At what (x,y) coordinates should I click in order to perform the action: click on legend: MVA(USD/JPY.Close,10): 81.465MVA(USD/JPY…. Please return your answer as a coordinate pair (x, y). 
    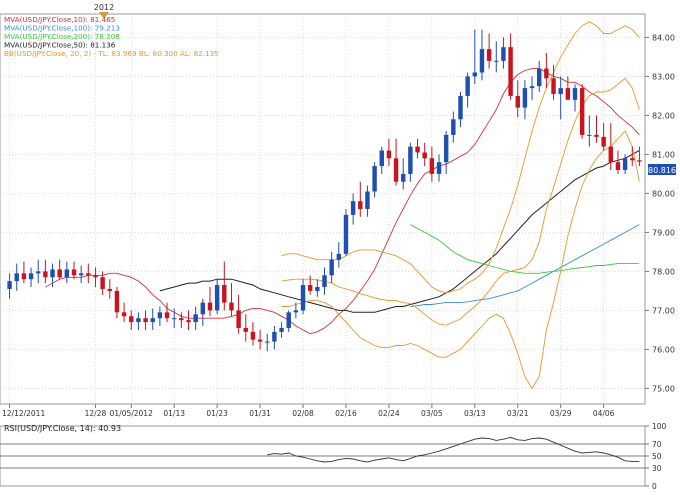
    Looking at the image, I should click on (111, 36).